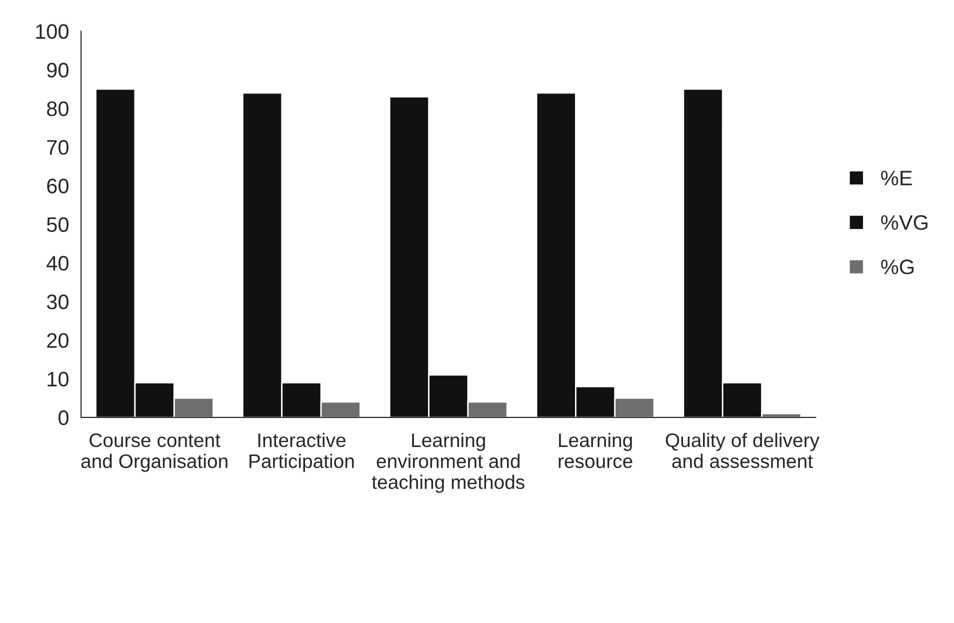  I want to click on legend-label: %G, so click(897, 267).